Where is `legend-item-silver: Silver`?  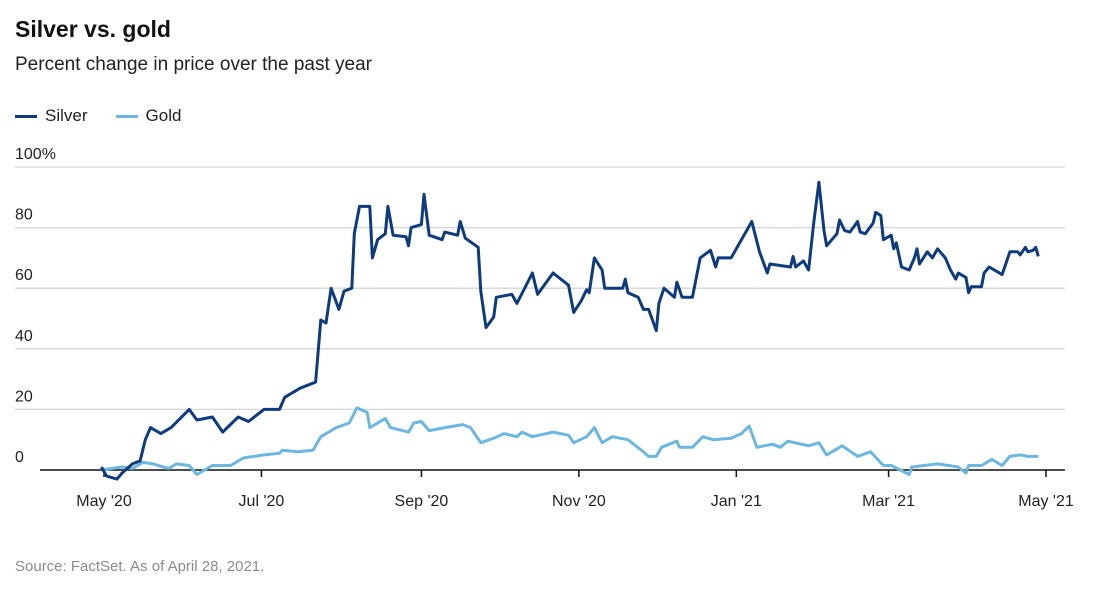 legend-item-silver: Silver is located at coordinates (51, 116).